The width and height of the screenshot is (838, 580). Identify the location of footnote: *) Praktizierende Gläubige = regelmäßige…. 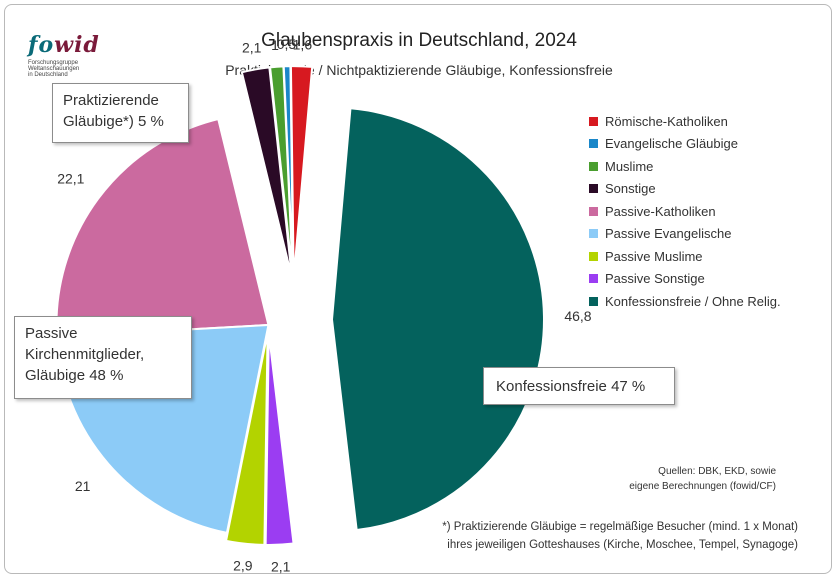
(620, 536).